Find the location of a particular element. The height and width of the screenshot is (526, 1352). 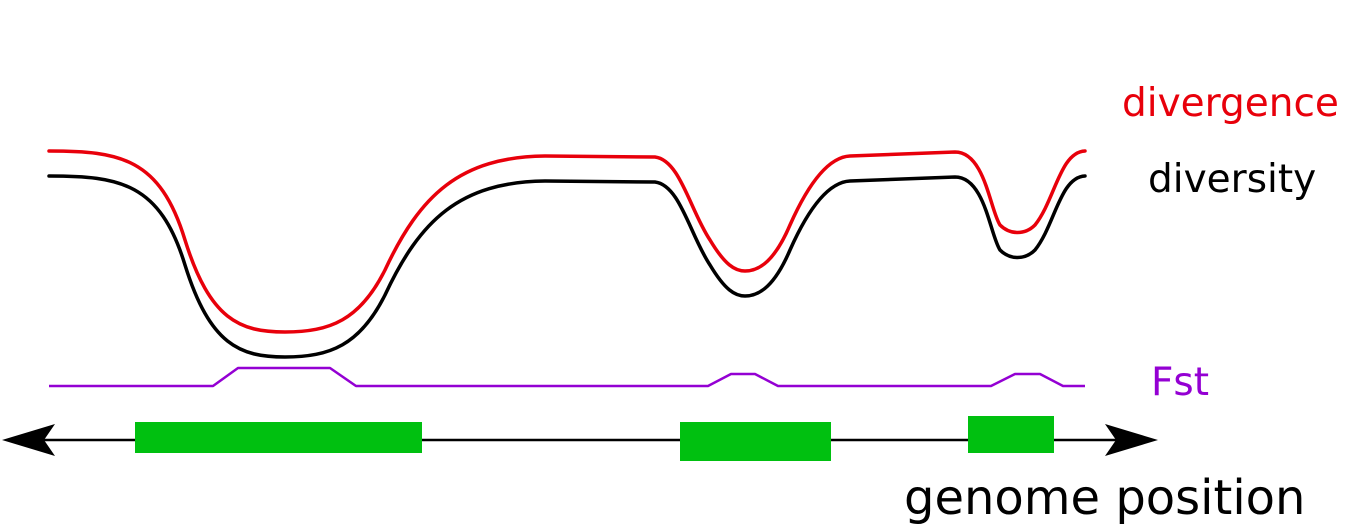

fst-label: Fst is located at coordinates (1180, 382).